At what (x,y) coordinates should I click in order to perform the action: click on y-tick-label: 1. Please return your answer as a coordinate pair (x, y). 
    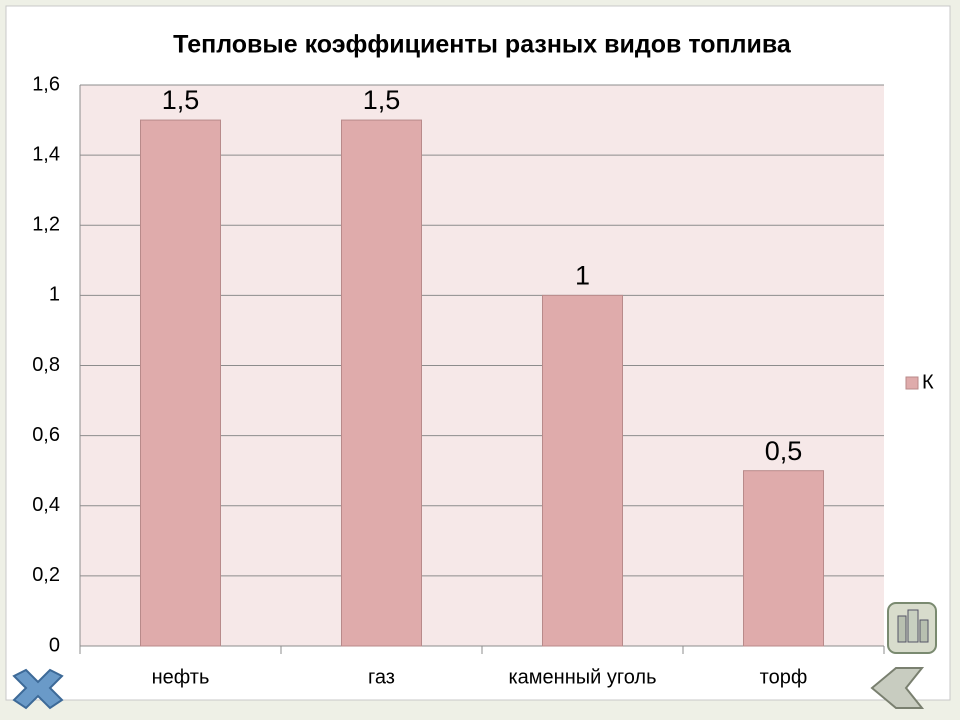
    Looking at the image, I should click on (54, 295).